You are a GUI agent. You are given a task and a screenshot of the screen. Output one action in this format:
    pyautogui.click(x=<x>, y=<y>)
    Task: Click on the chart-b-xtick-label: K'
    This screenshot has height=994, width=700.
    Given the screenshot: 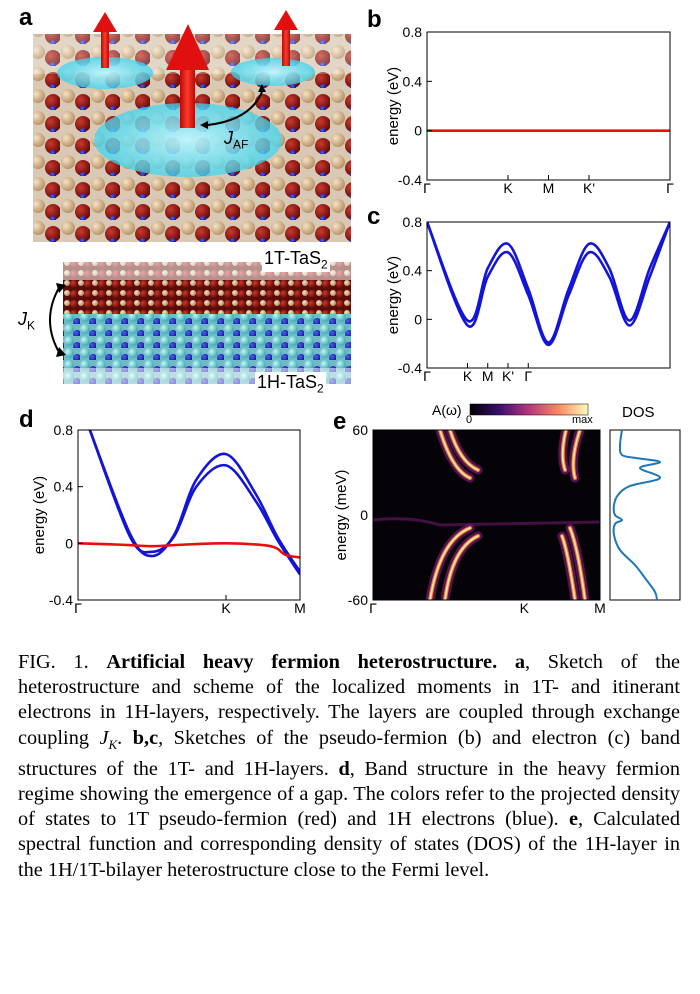 What is the action you would take?
    pyautogui.click(x=589, y=188)
    